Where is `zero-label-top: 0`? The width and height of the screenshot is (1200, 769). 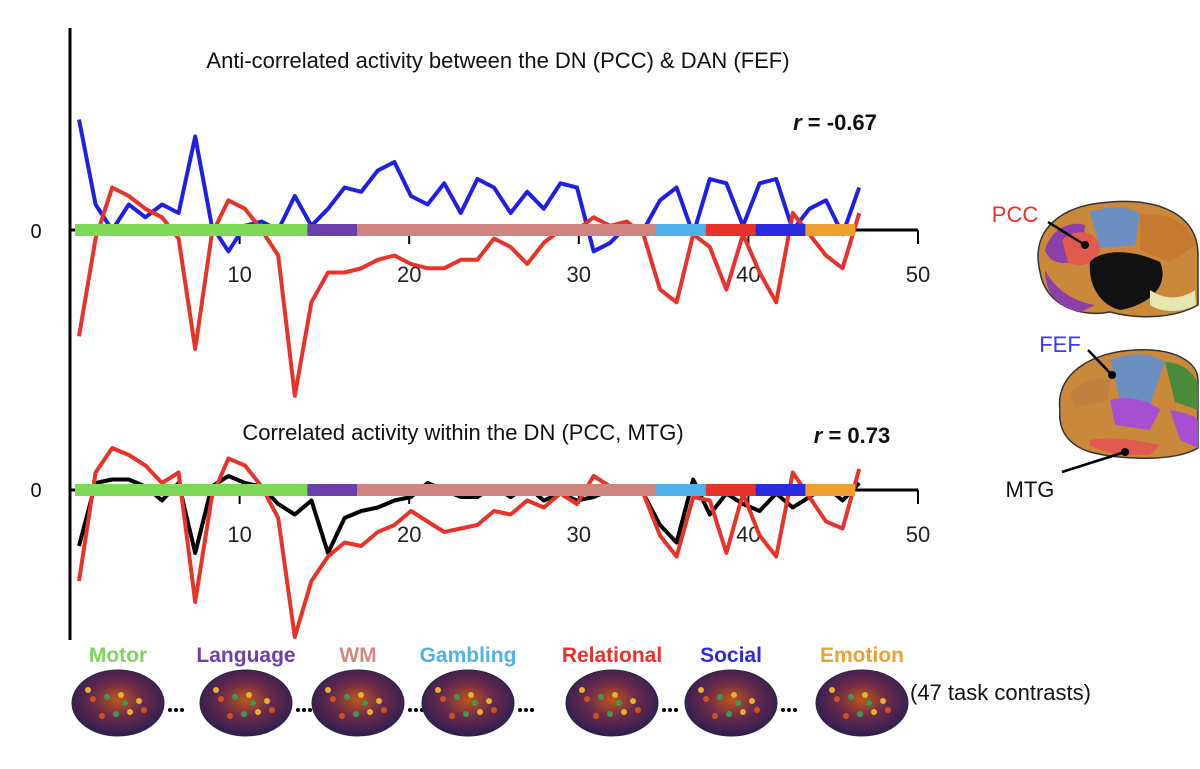
zero-label-top: 0 is located at coordinates (35, 232).